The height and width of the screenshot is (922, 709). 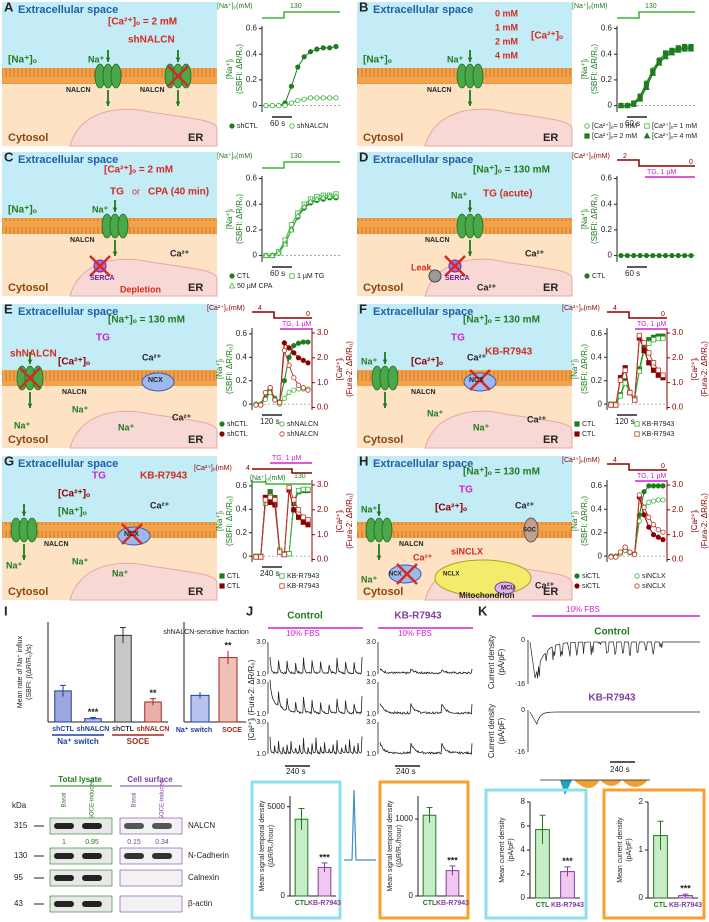 I want to click on stim-label: 130, so click(x=651, y=6).